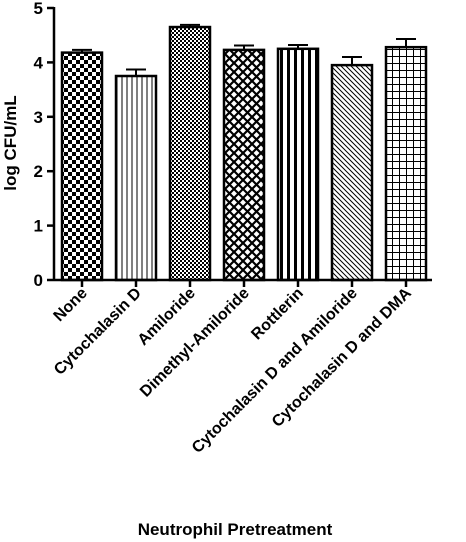 The image size is (466, 542). Describe the element at coordinates (136, 178) in the screenshot. I see `bar-cytochalasin-d` at that location.